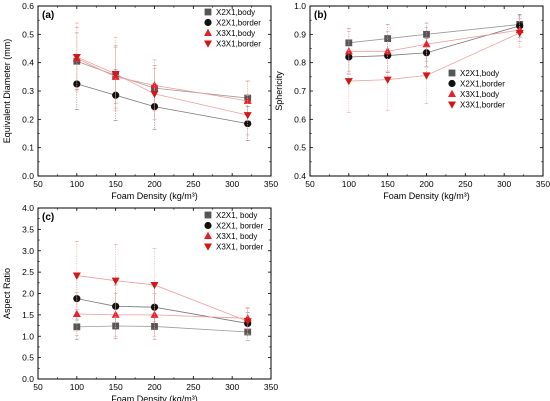  What do you see at coordinates (28, 148) in the screenshot?
I see `y-tick-label: 0.1` at bounding box center [28, 148].